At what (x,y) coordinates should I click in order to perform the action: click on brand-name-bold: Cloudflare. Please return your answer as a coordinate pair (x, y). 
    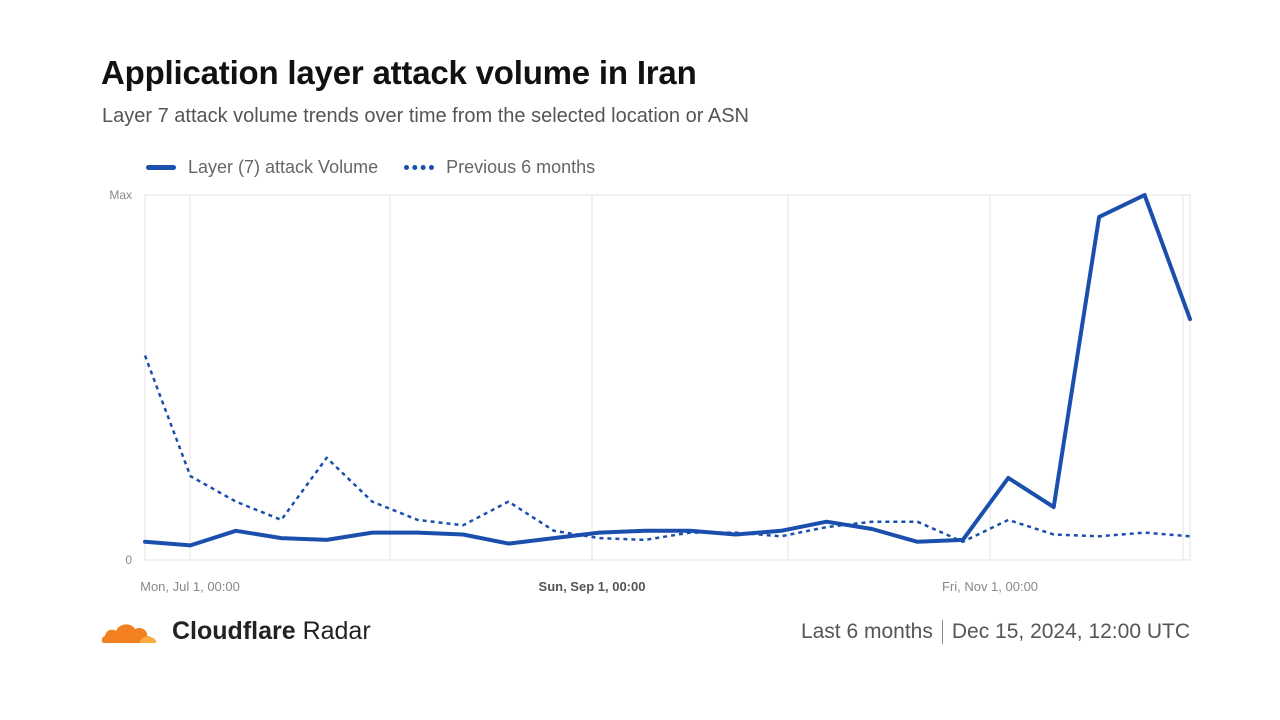
    Looking at the image, I should click on (234, 630).